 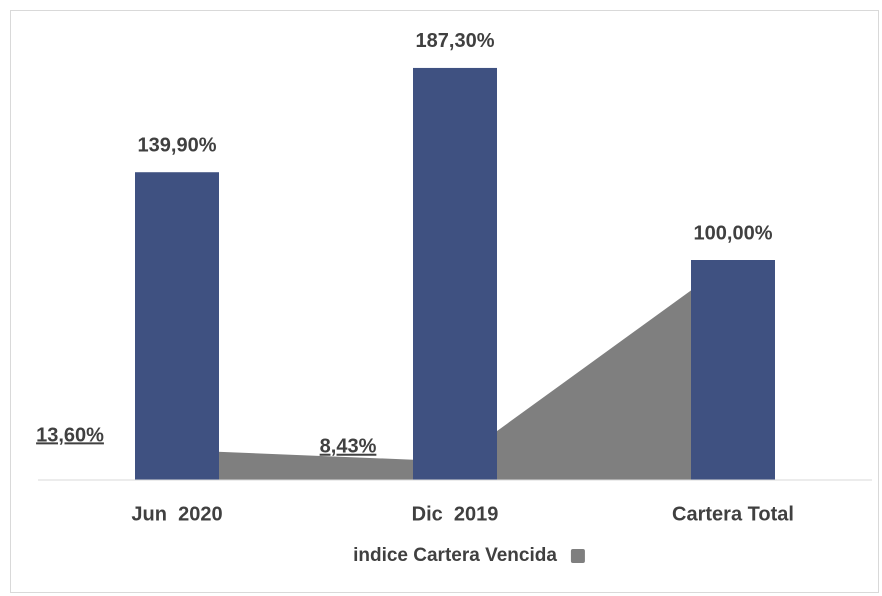 What do you see at coordinates (455, 514) in the screenshot?
I see `x-tick-label: Dic 2019` at bounding box center [455, 514].